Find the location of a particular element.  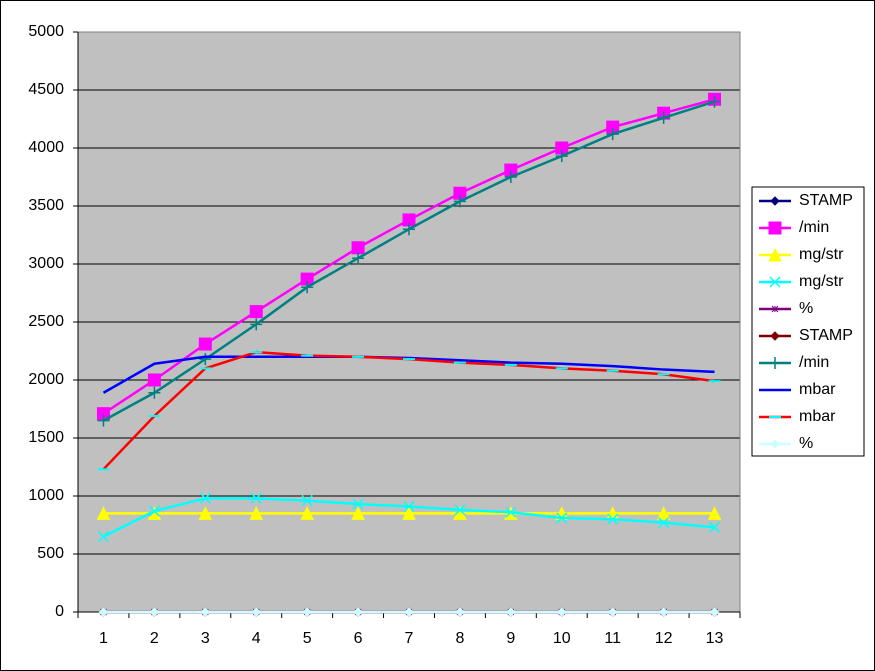

x-tick-label: 4 is located at coordinates (256, 638).